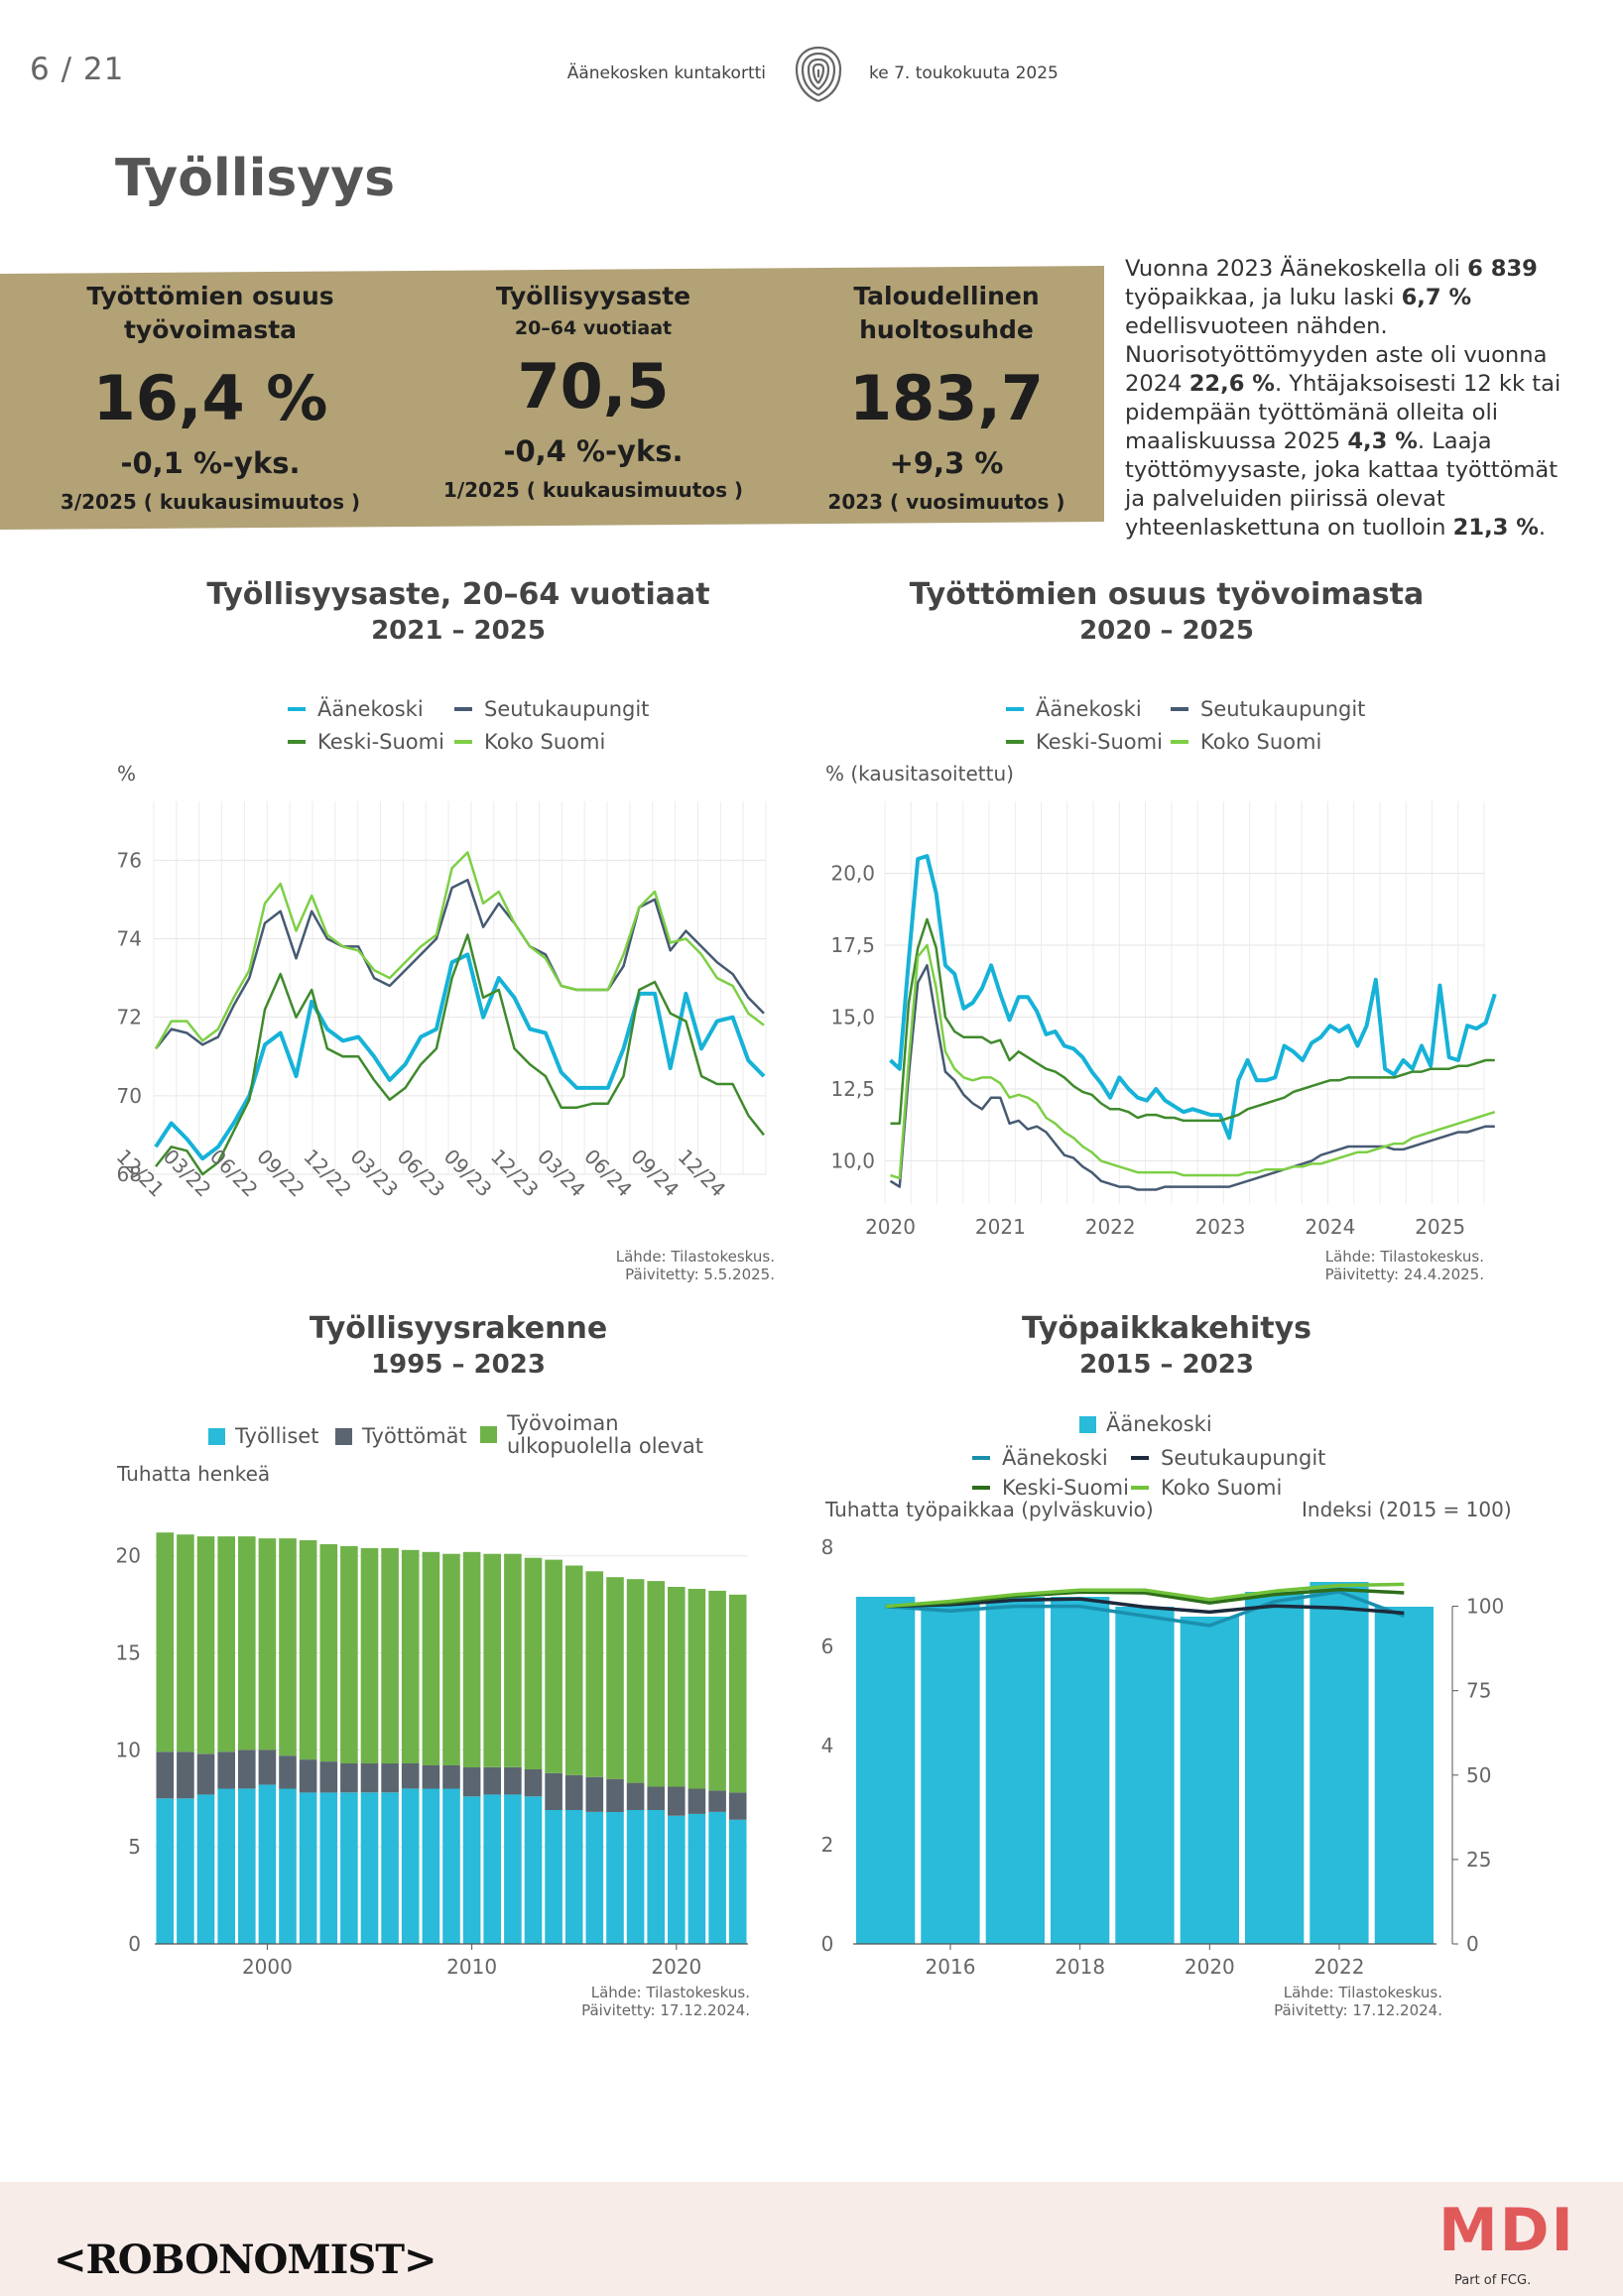 The width and height of the screenshot is (1623, 2296). Describe the element at coordinates (185, 1643) in the screenshot. I see `bar-Työvoiman ulkopuolella olevat-1996` at that location.